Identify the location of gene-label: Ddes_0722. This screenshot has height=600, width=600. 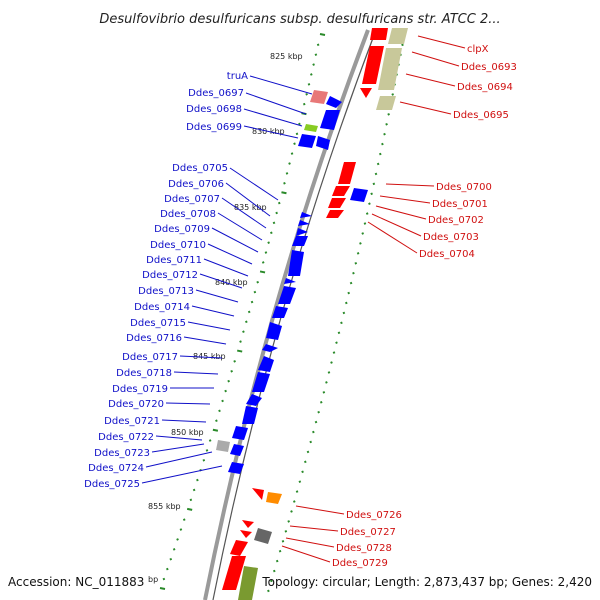
(126, 437).